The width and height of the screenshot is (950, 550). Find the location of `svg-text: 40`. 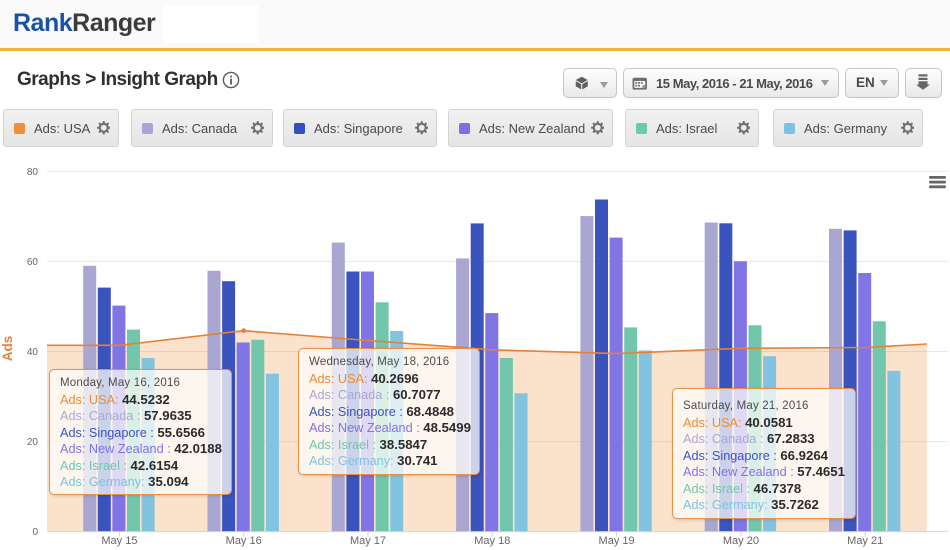

svg-text: 40 is located at coordinates (33, 352).